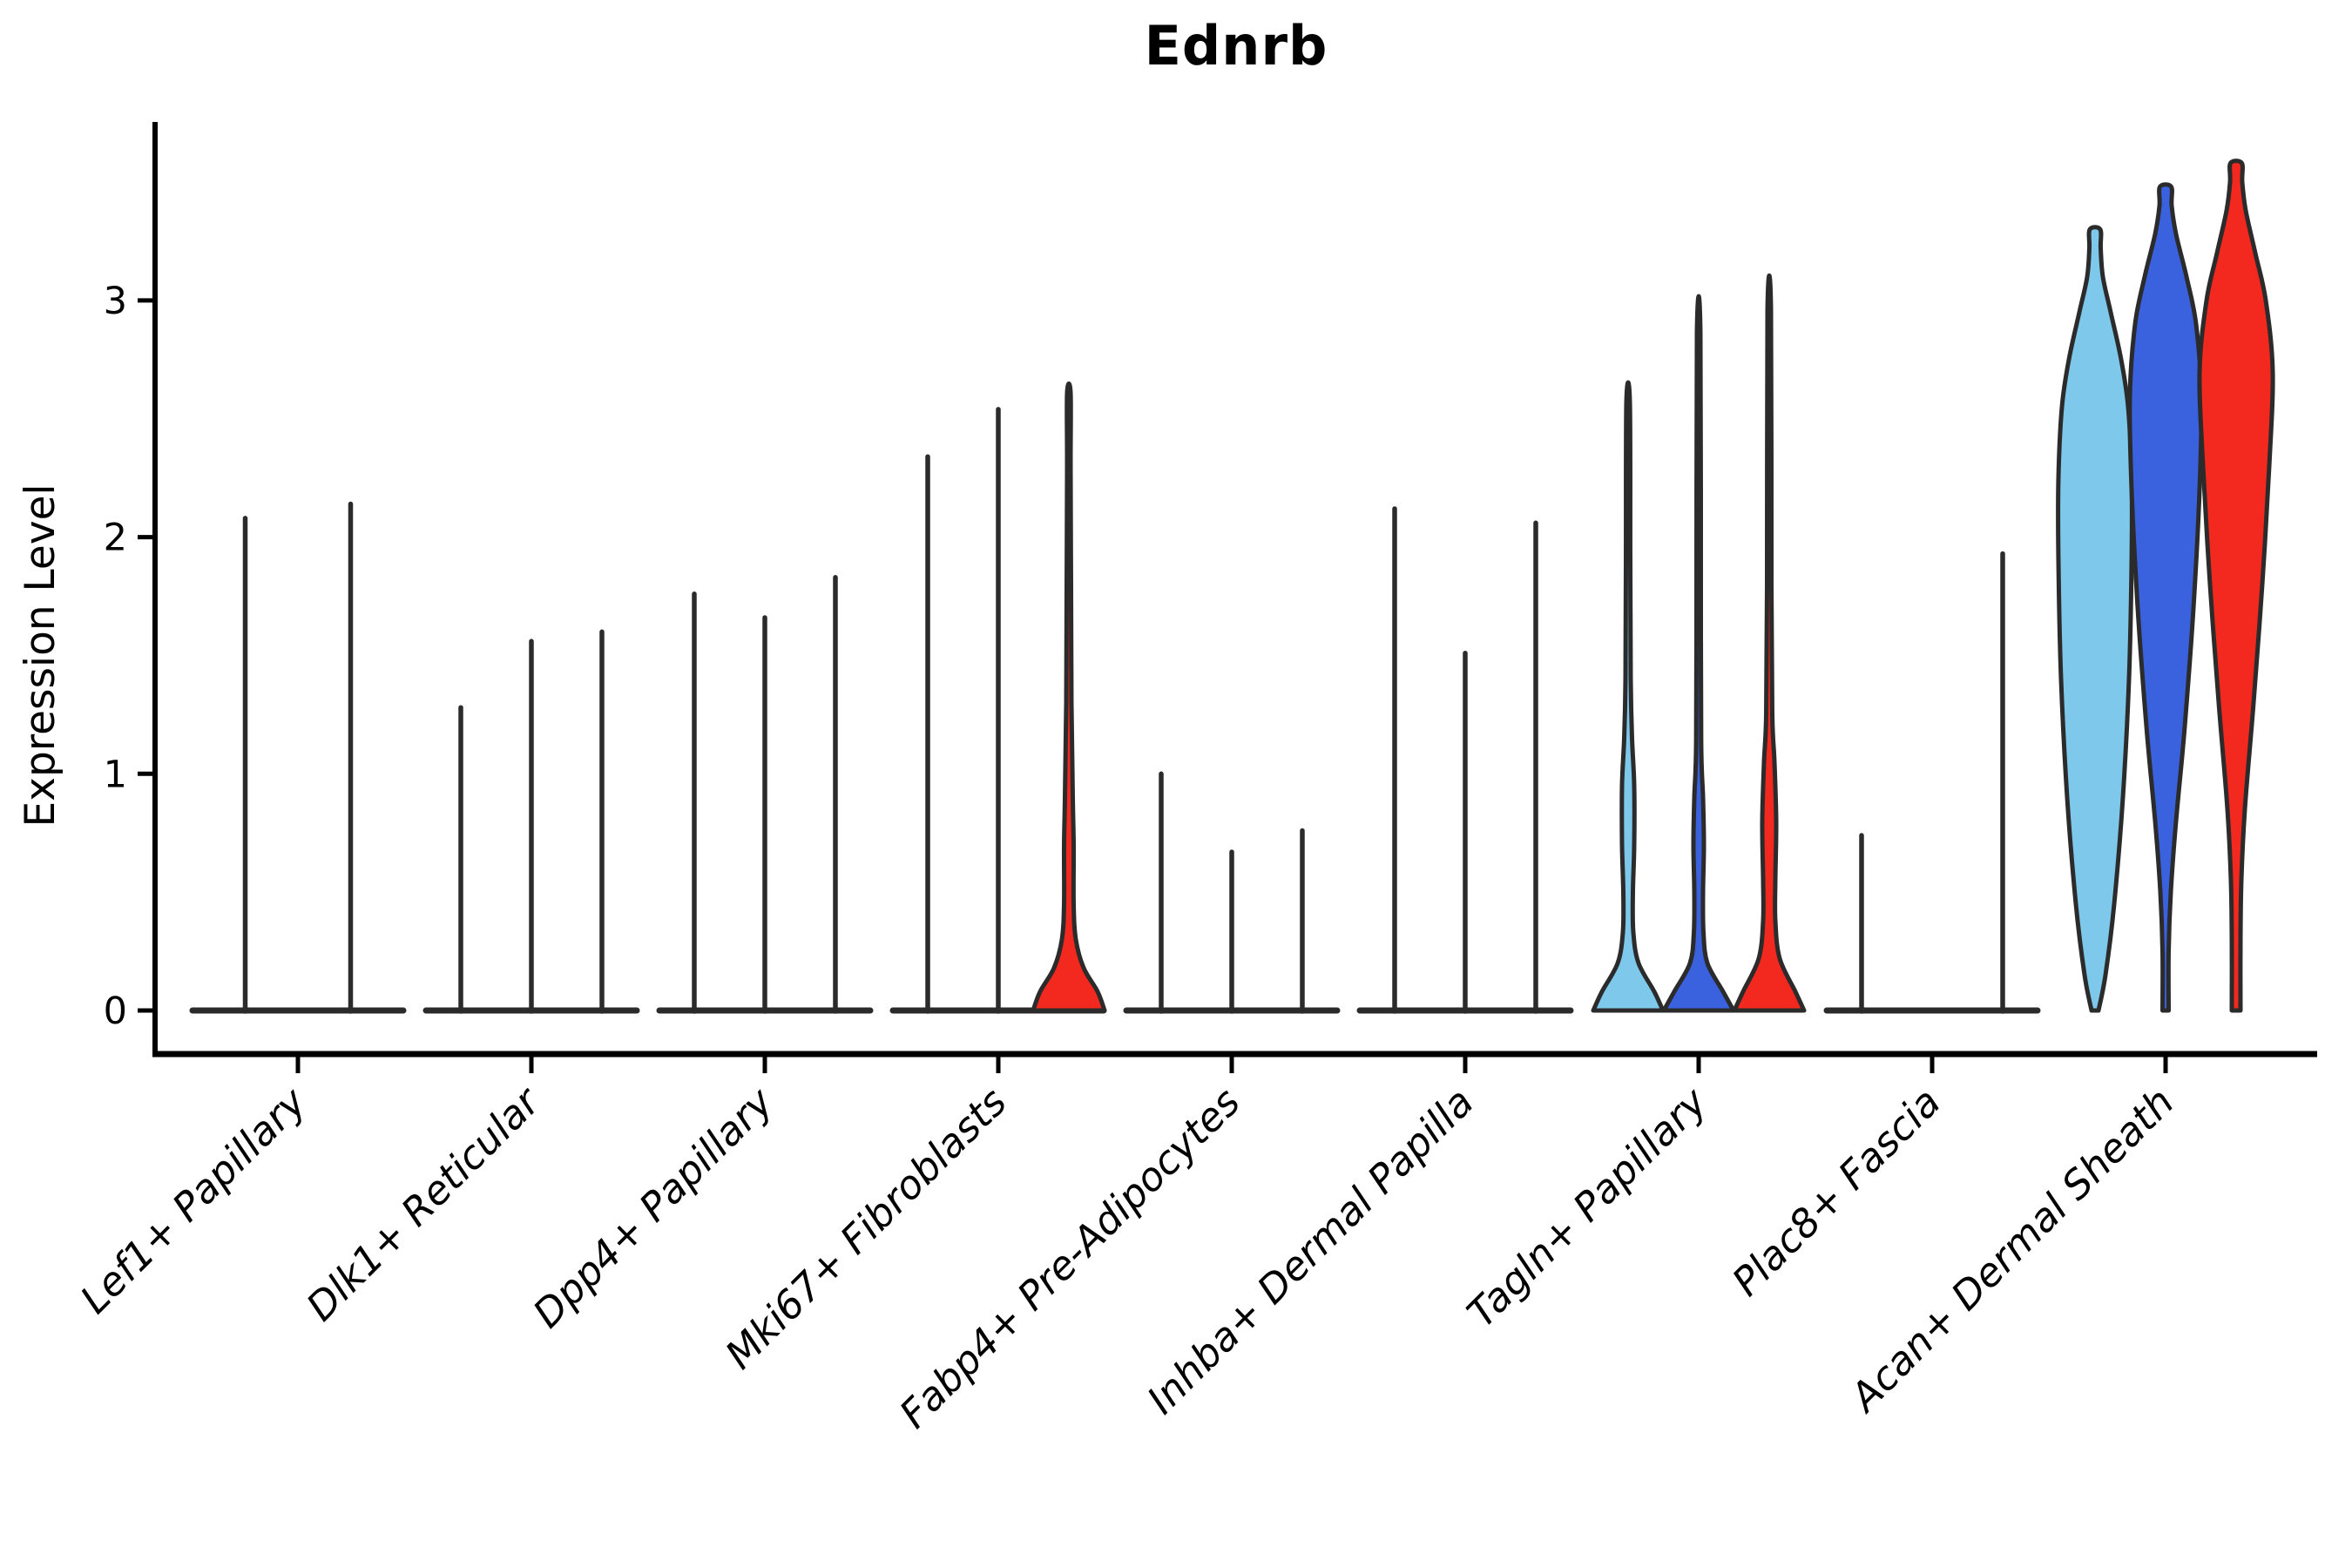 This screenshot has width=2352, height=1568. Describe the element at coordinates (115, 538) in the screenshot. I see `y-tick-label: 2` at that location.